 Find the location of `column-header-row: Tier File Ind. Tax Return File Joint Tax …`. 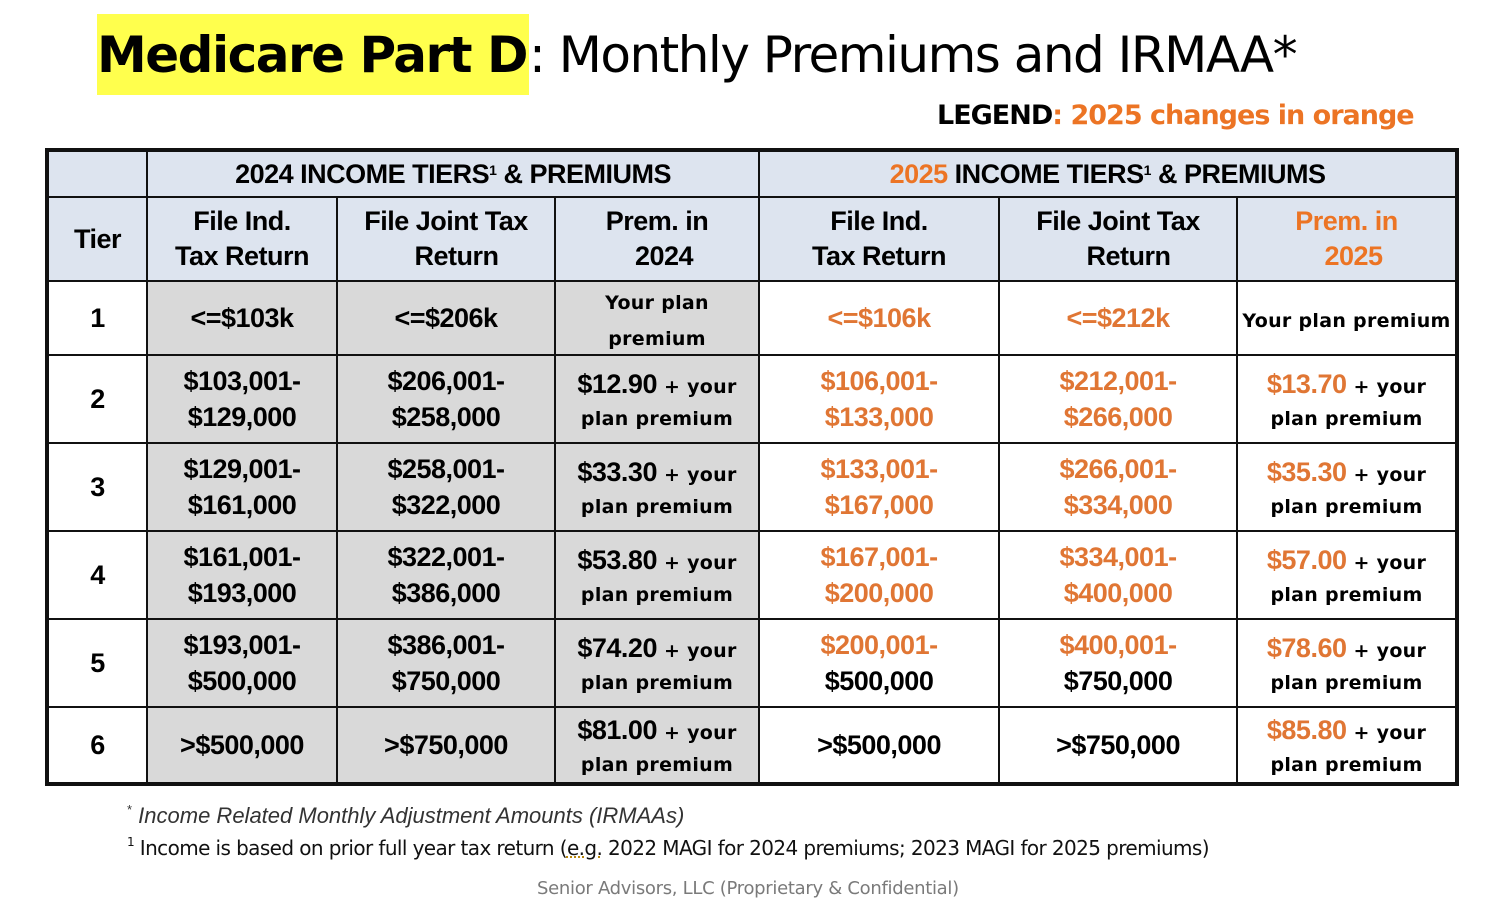

column-header-row: Tier File Ind. Tax Return File Joint Tax … is located at coordinates (752, 239).